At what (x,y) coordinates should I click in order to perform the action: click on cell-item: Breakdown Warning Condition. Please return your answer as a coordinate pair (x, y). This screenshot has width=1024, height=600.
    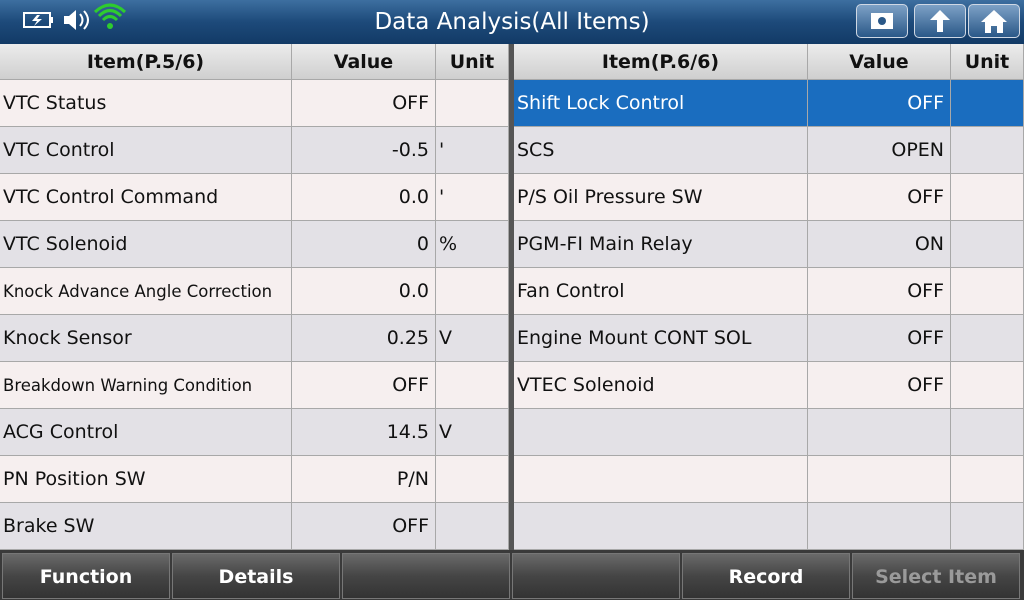
    Looking at the image, I should click on (146, 385).